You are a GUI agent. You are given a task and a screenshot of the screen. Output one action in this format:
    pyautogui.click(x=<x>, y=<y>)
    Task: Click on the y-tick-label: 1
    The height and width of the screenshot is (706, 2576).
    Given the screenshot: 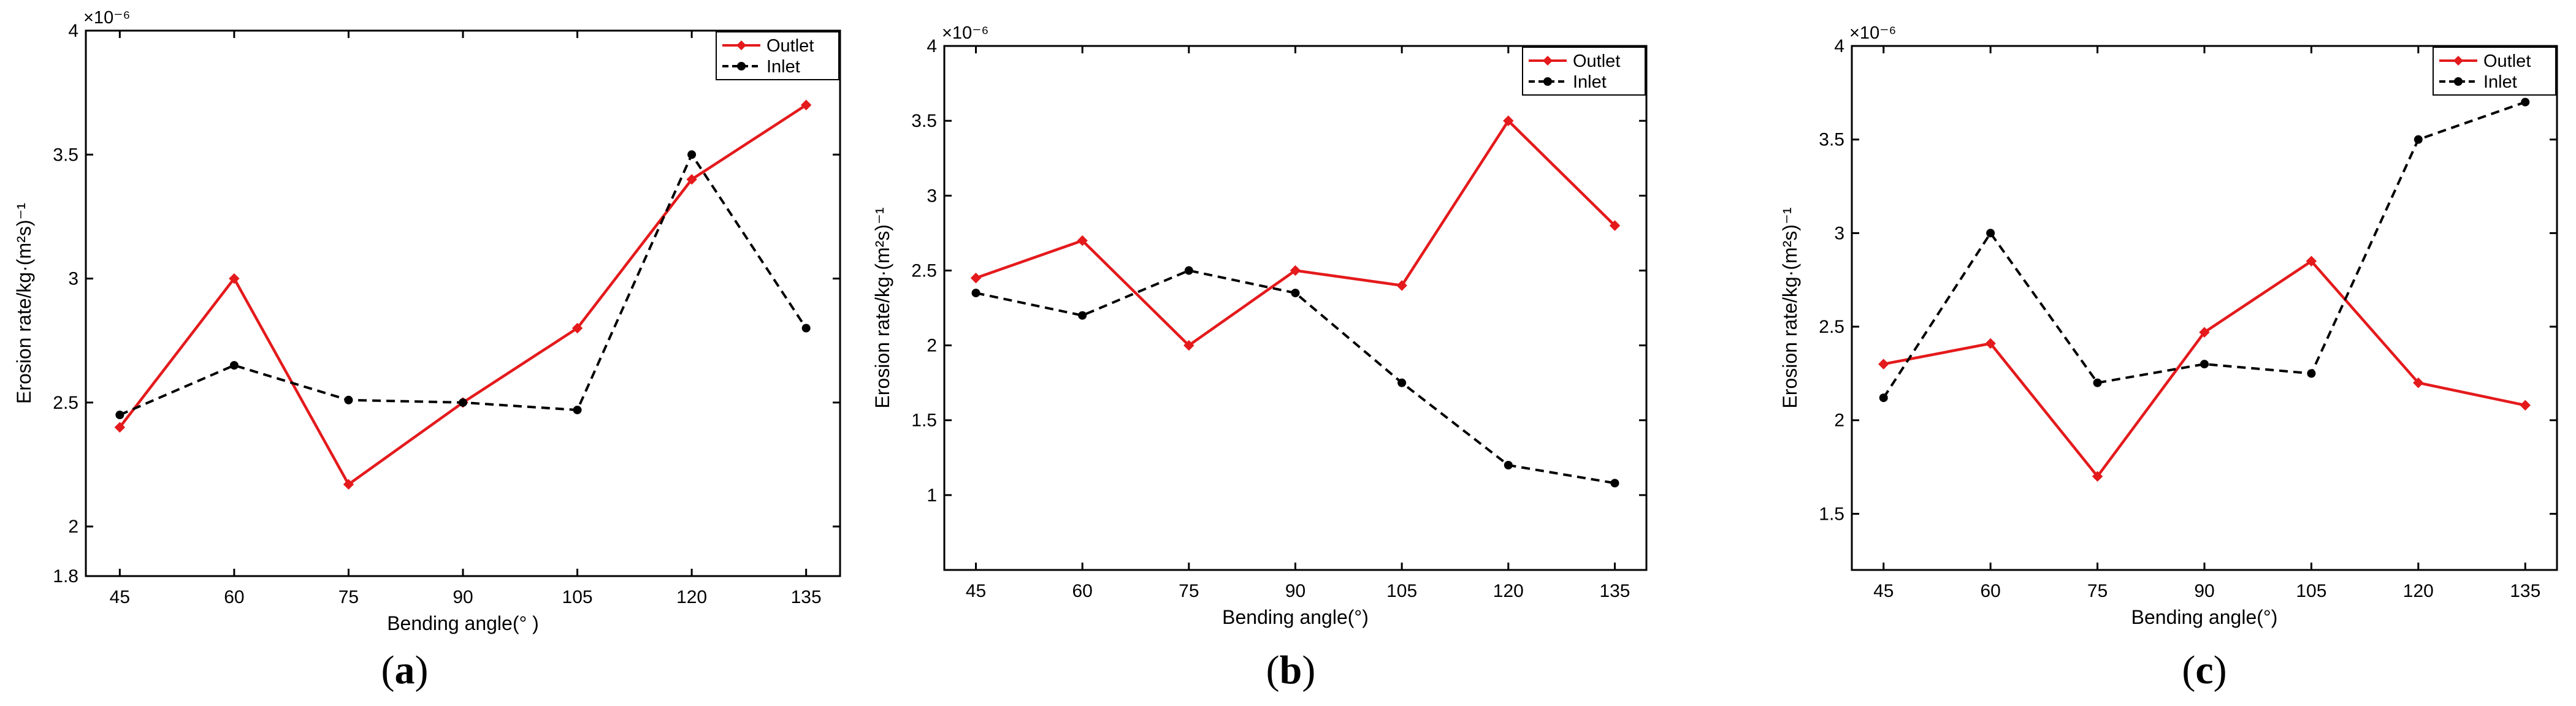 What is the action you would take?
    pyautogui.click(x=932, y=495)
    